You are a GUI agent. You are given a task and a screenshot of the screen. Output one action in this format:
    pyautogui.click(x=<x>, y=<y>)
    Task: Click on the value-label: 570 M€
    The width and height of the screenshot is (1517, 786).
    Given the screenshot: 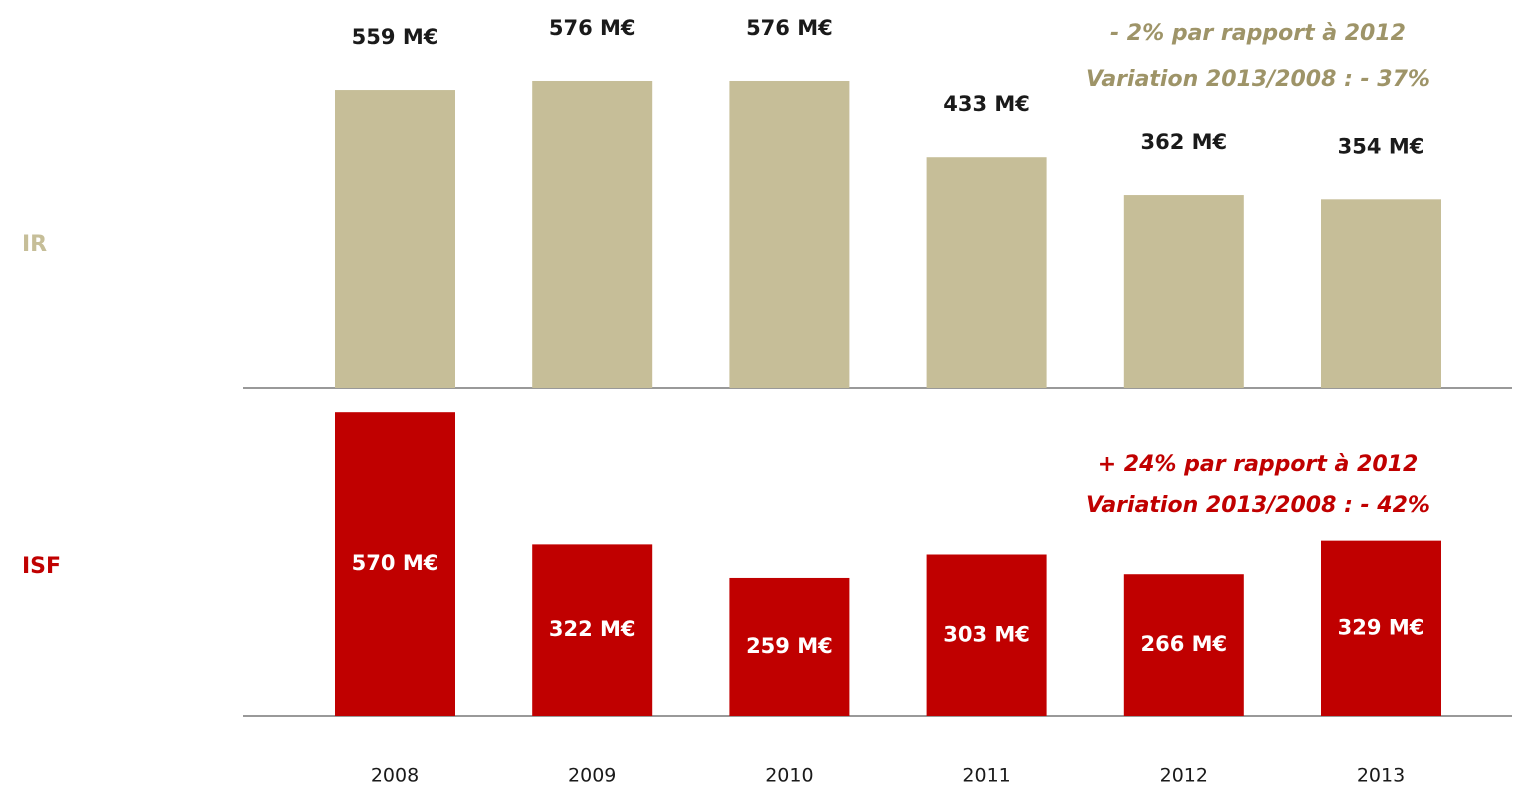 What is the action you would take?
    pyautogui.click(x=395, y=563)
    